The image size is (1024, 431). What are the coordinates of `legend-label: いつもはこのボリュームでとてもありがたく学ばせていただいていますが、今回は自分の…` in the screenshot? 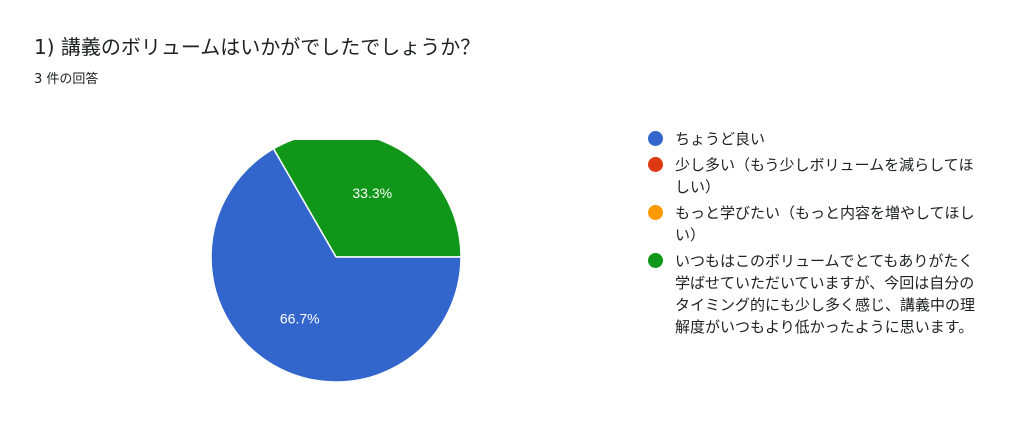 It's located at (825, 294).